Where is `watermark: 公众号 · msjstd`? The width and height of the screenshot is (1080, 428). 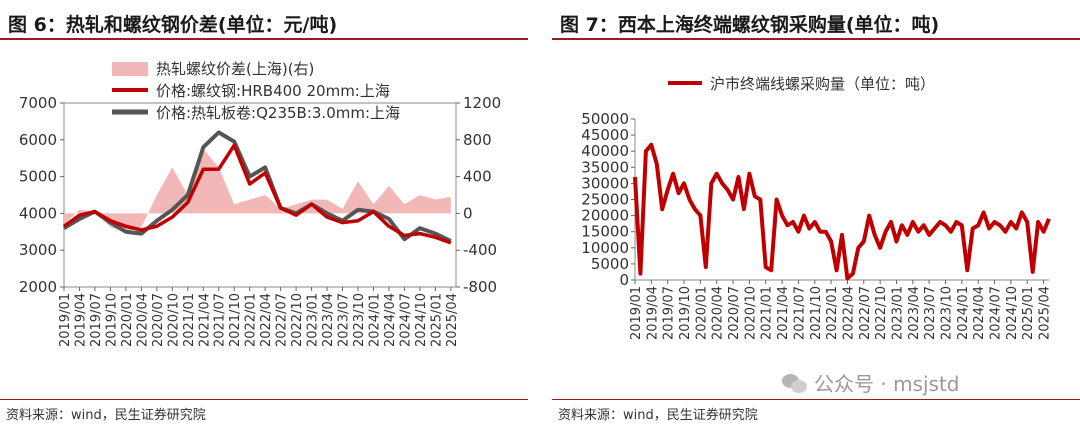 watermark: 公众号 · msjstd is located at coordinates (871, 382).